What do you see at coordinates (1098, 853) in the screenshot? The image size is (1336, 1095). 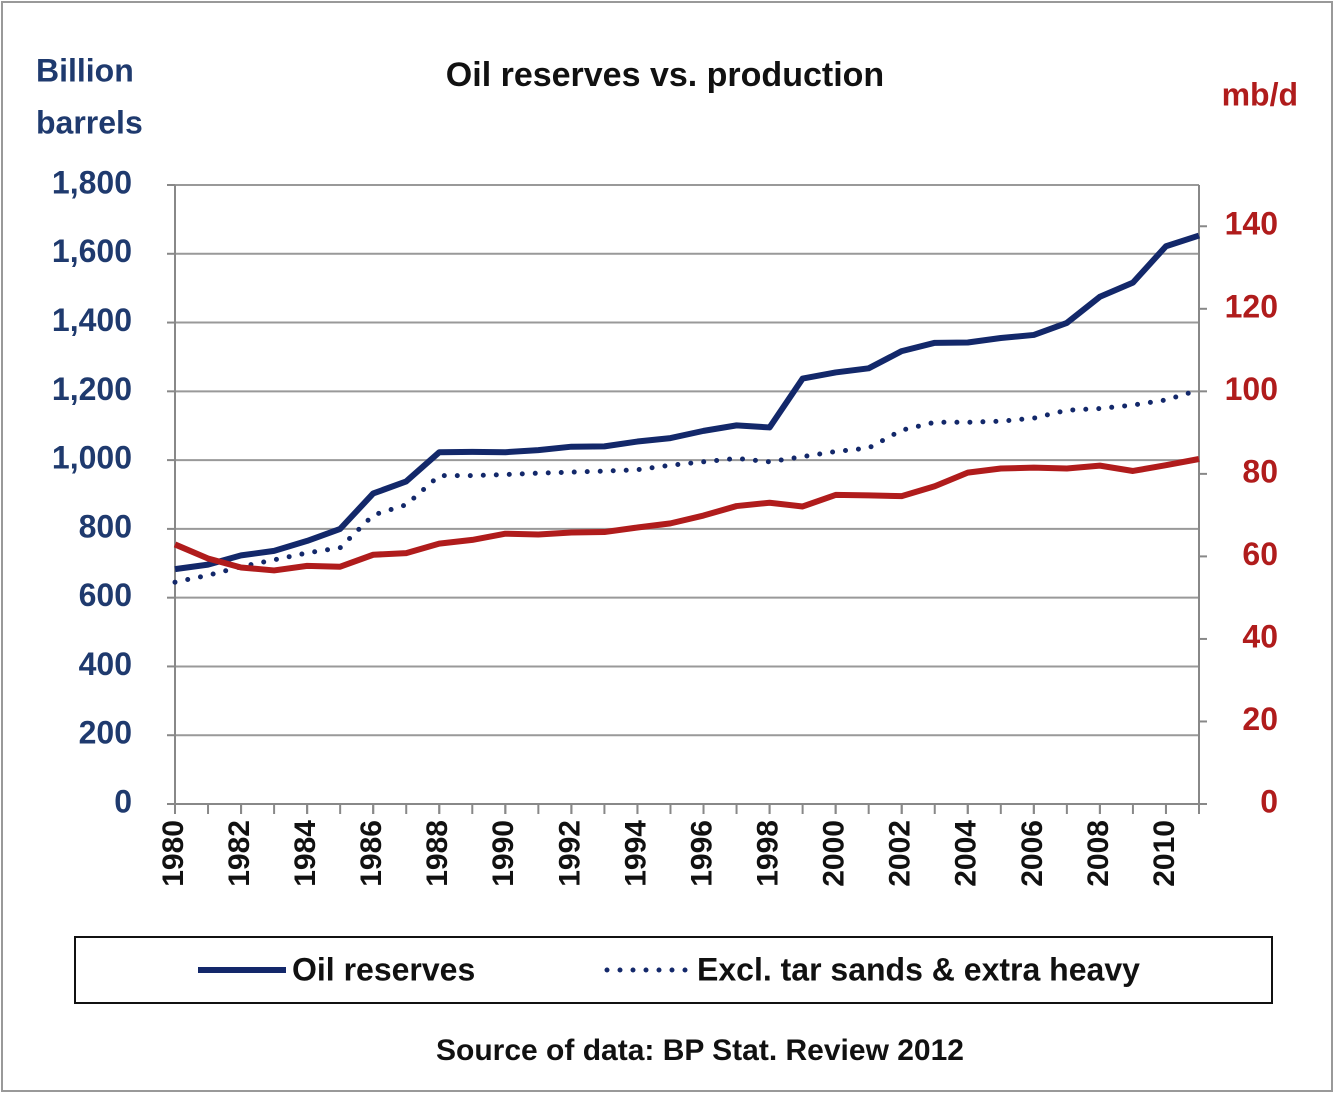 I see `x-tick-label: 2008` at bounding box center [1098, 853].